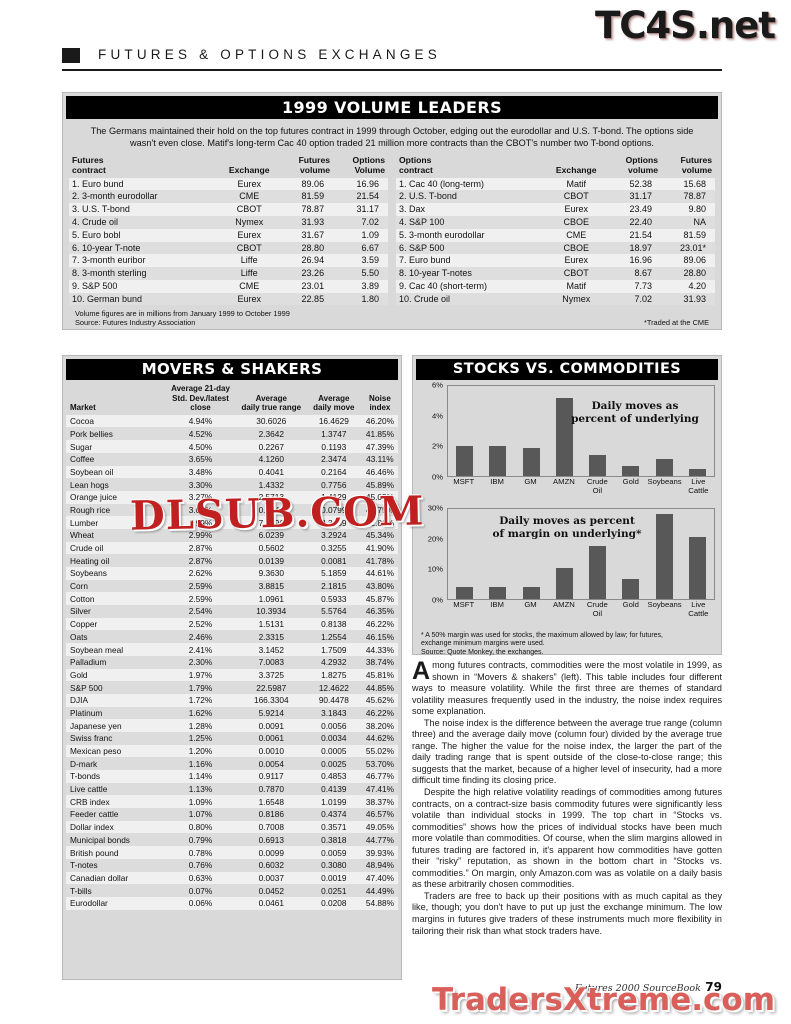  I want to click on table-cell: 1.80, so click(370, 298).